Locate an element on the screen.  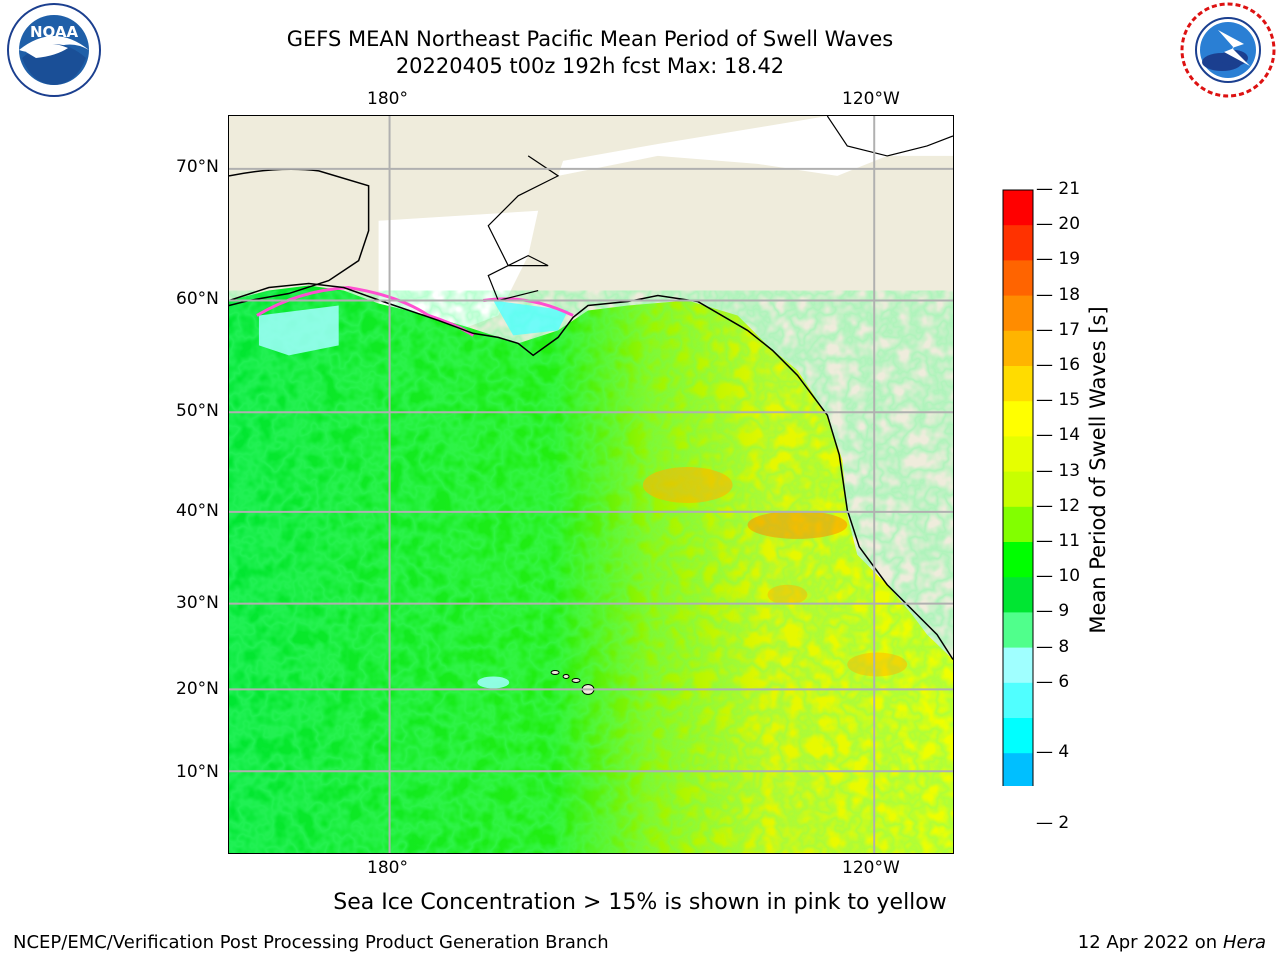
bottom-lon-label-180: 180° is located at coordinates (387, 868).